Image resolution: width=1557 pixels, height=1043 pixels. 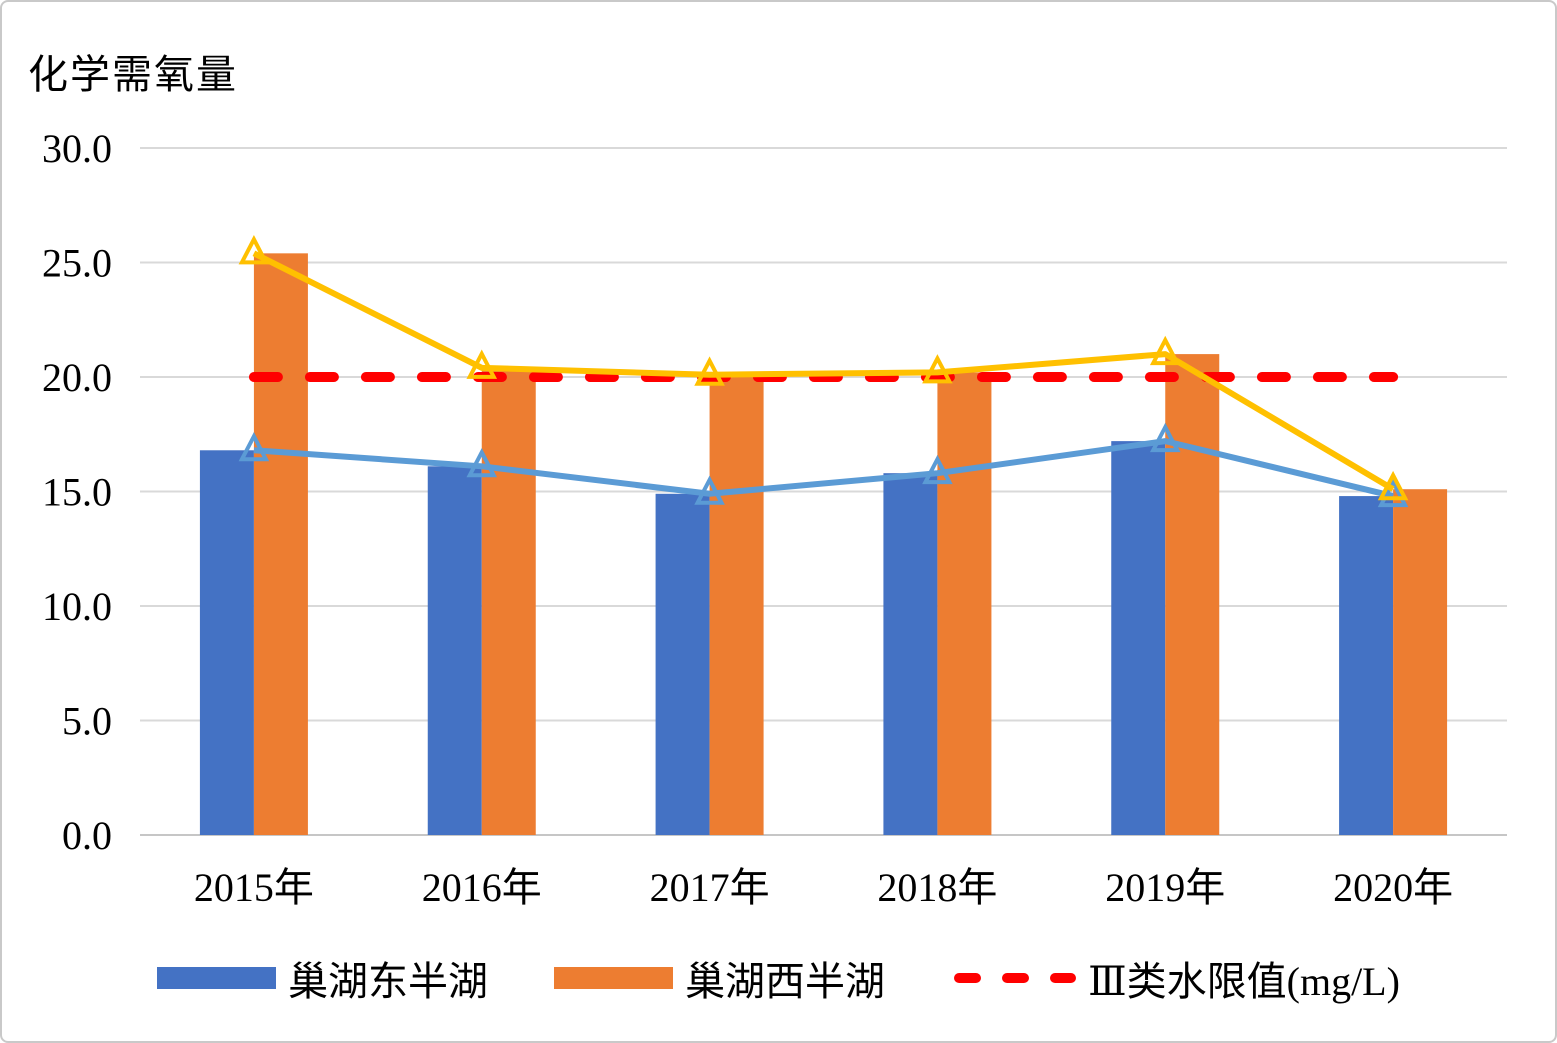 What do you see at coordinates (388, 981) in the screenshot?
I see `legend-label-east: 巢湖东半湖` at bounding box center [388, 981].